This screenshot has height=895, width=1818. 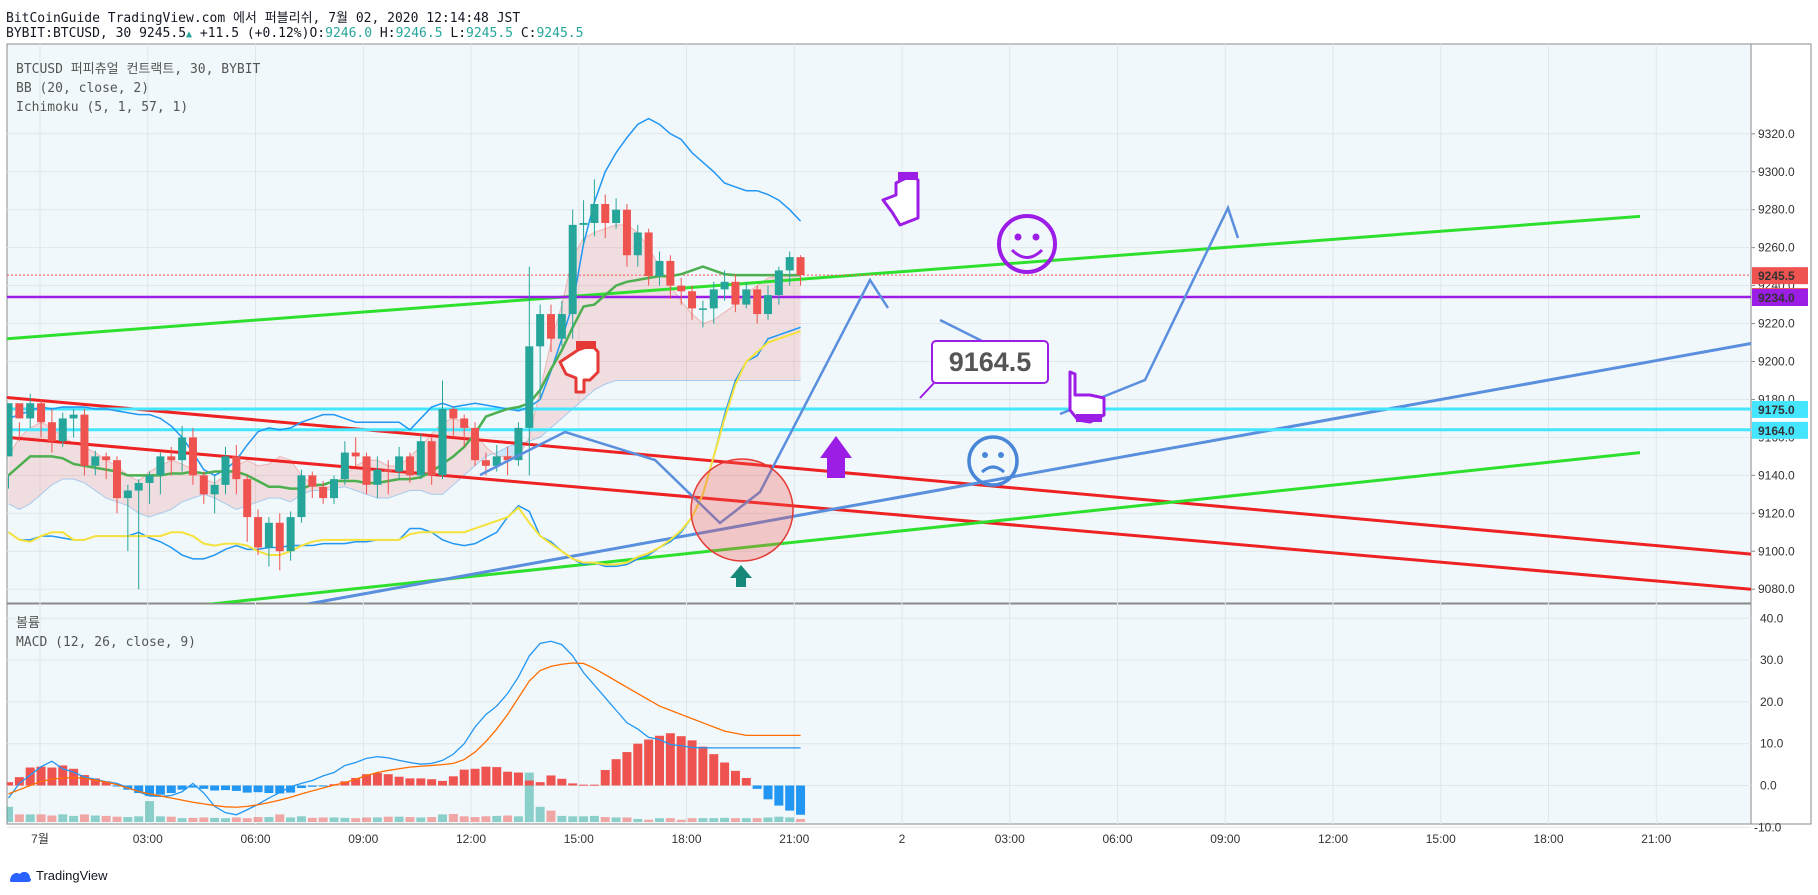 What do you see at coordinates (404, 448) in the screenshot?
I see `lagging-line` at bounding box center [404, 448].